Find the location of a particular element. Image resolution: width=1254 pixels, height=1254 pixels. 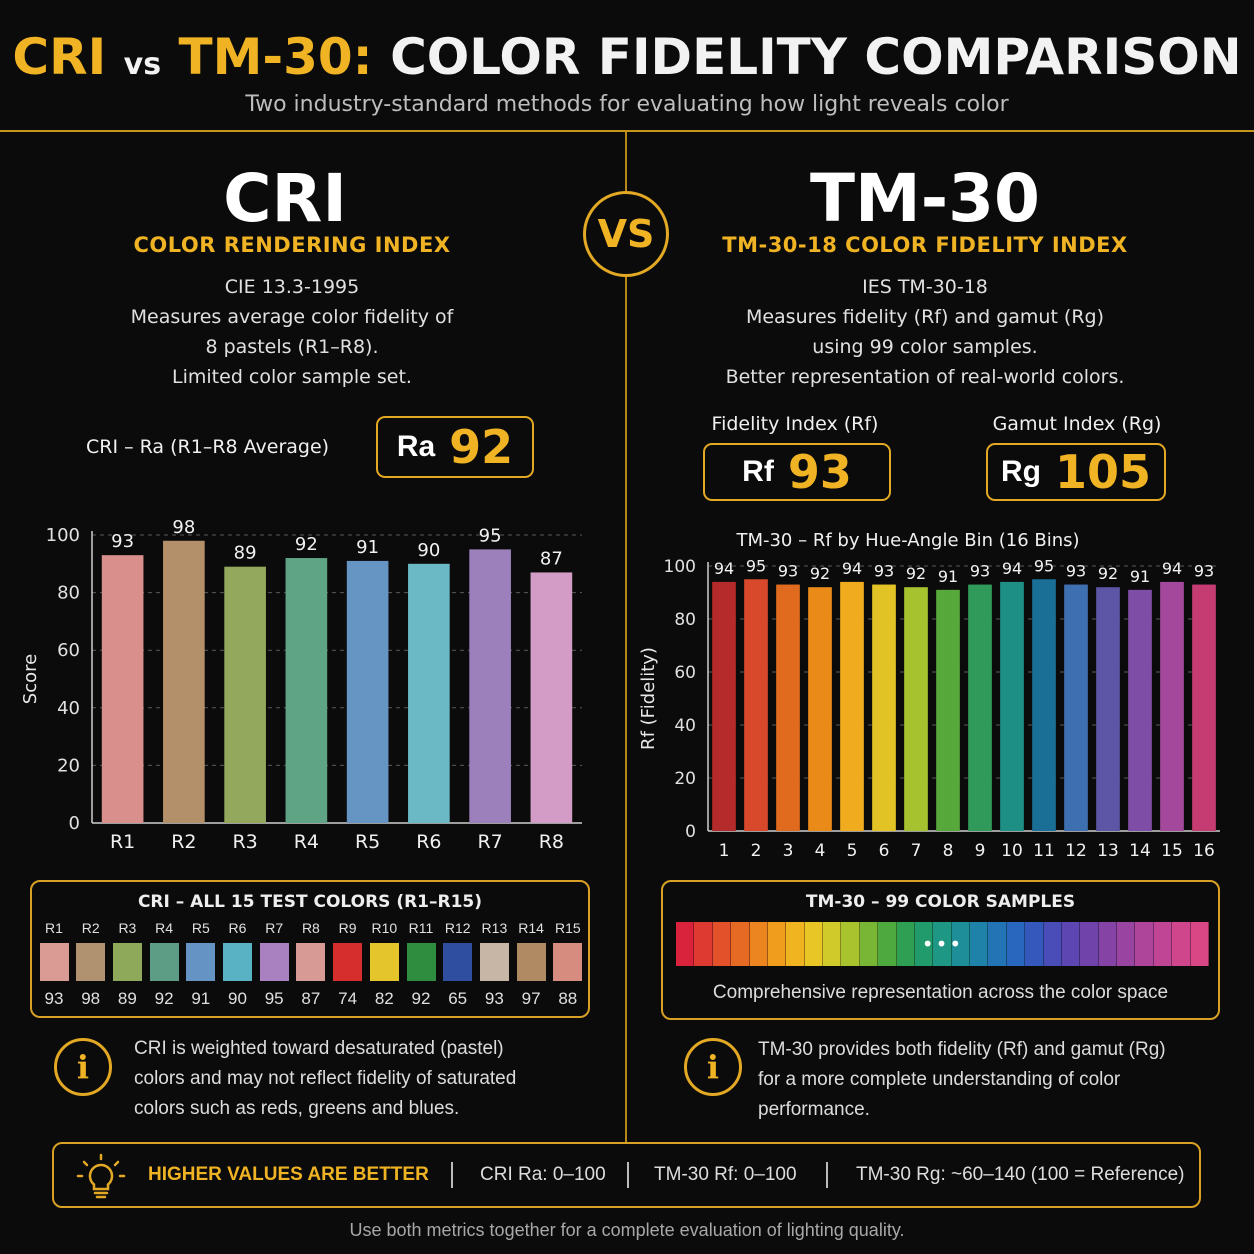

swatch-code: R8 is located at coordinates (310, 928).